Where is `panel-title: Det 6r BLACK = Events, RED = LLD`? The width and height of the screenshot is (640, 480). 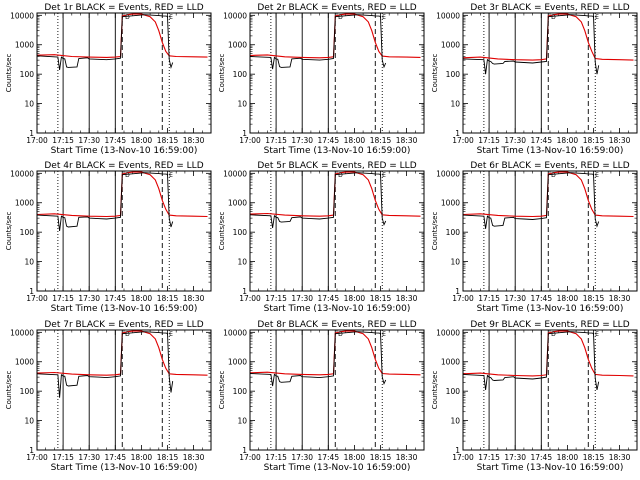 panel-title: Det 6r BLACK = Events, RED = LLD is located at coordinates (549, 166).